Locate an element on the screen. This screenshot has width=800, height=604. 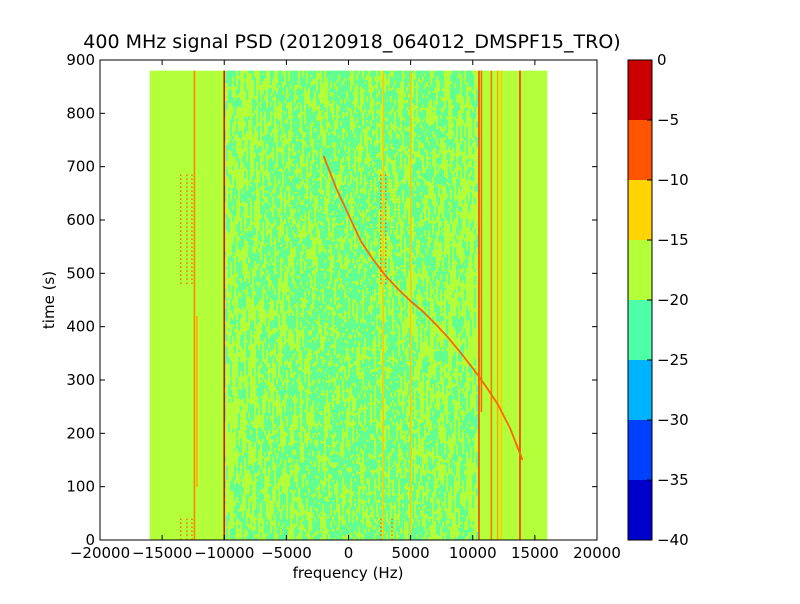
colorbar-tick-label: −40 is located at coordinates (673, 540).